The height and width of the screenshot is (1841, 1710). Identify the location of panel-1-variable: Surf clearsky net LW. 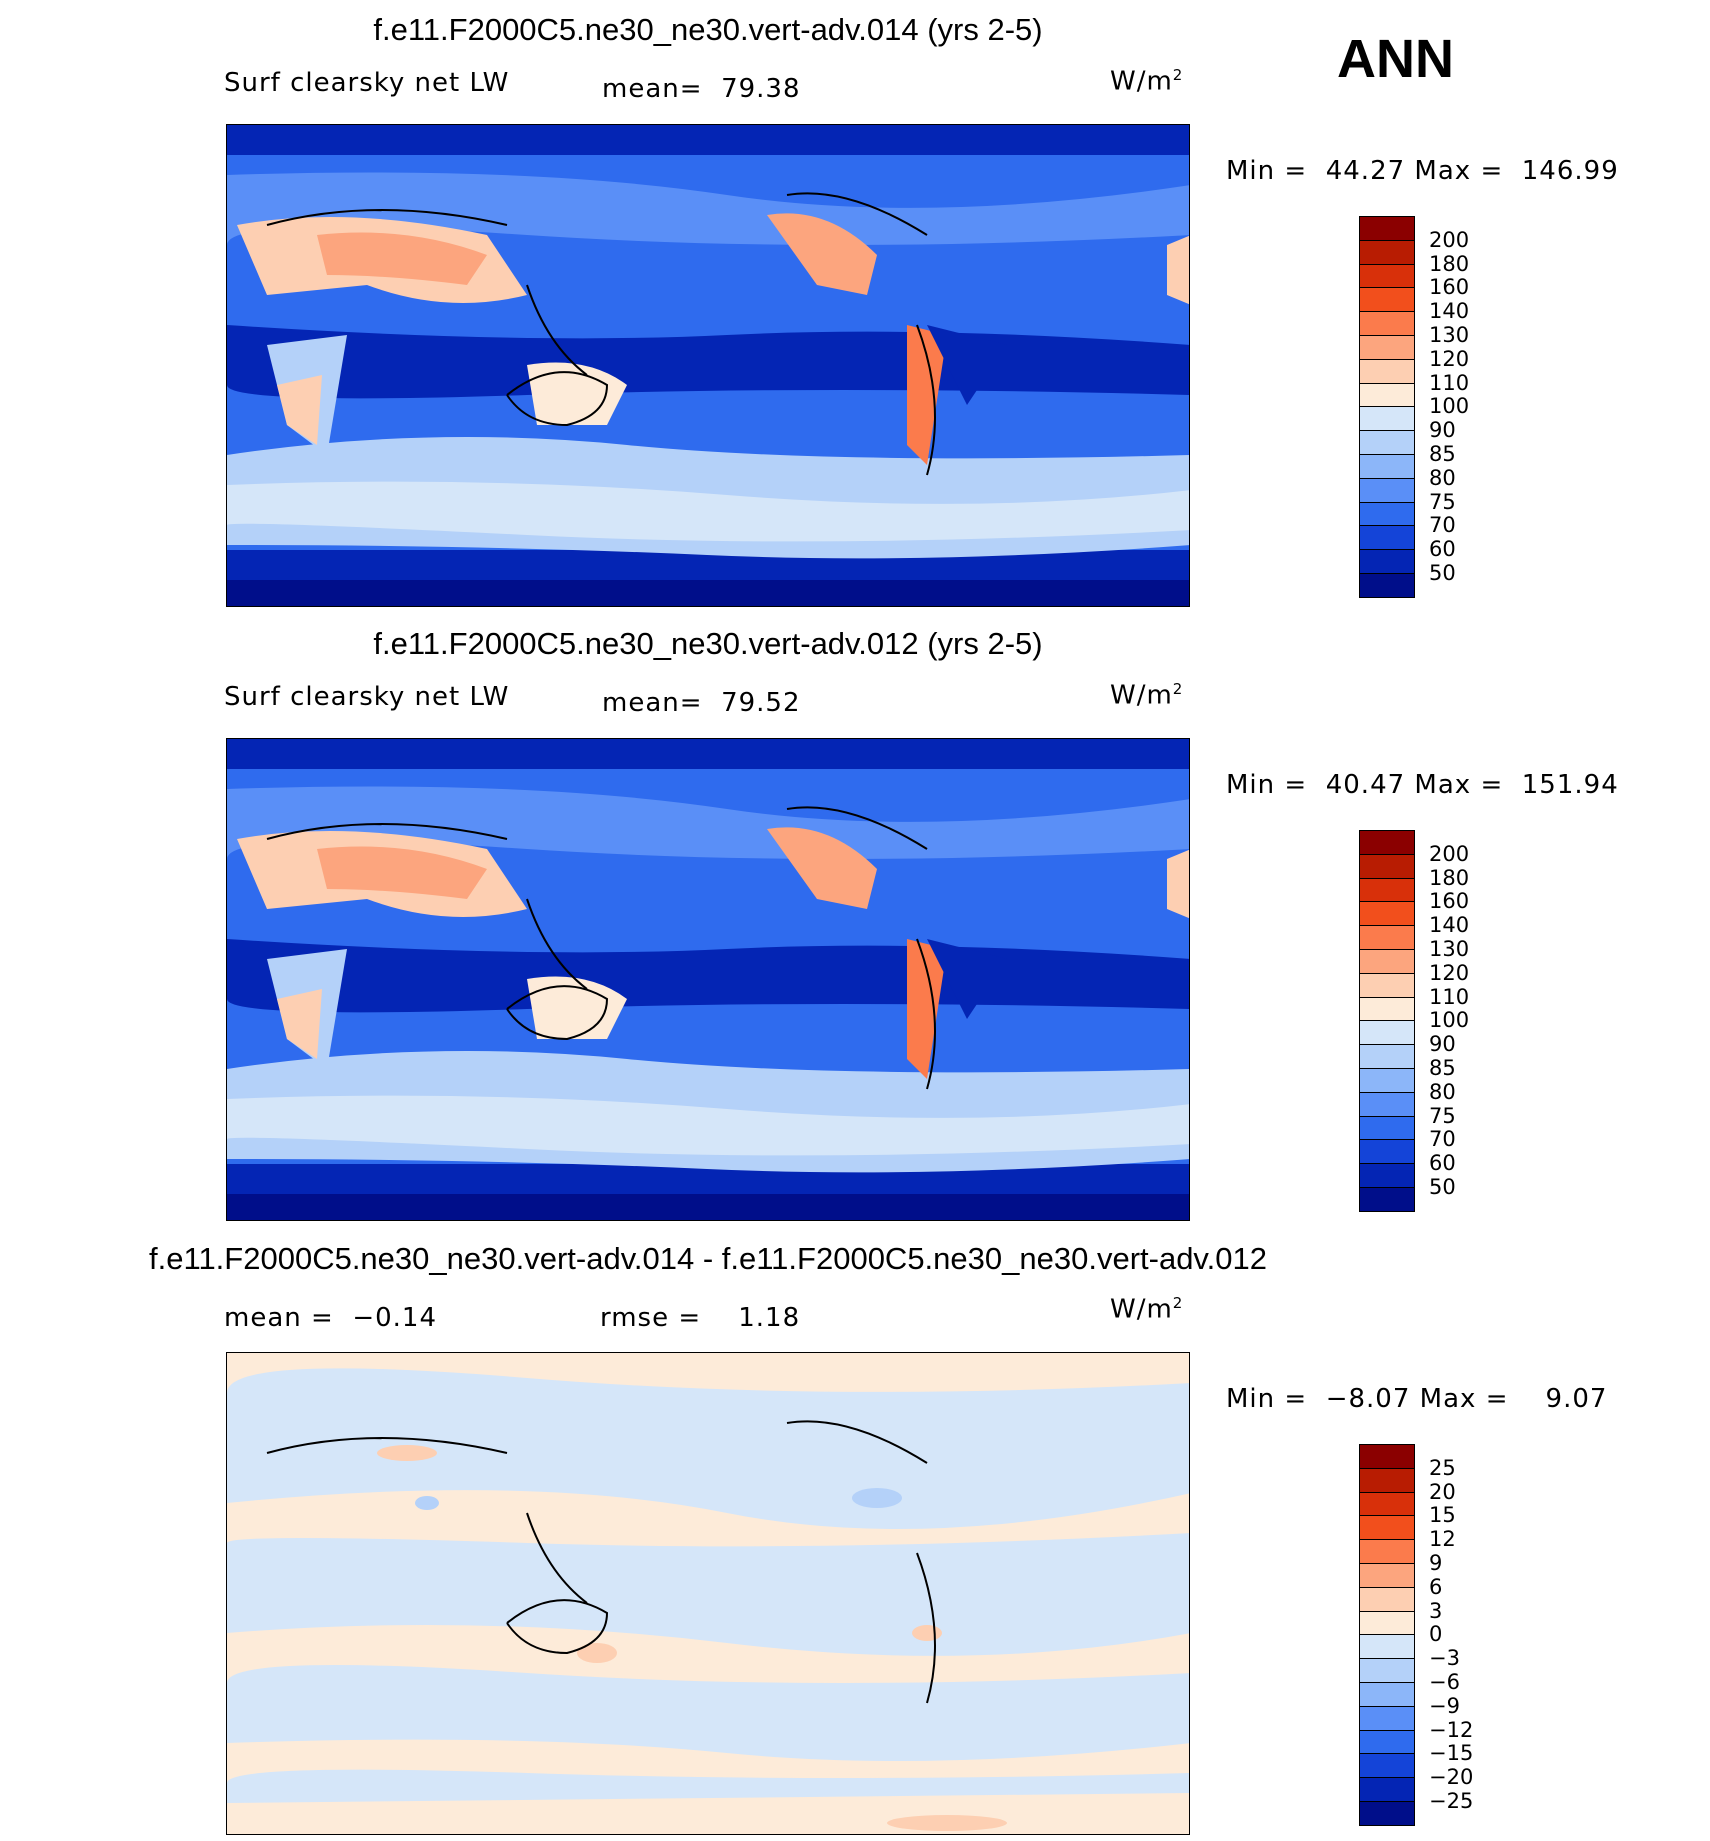
(367, 83).